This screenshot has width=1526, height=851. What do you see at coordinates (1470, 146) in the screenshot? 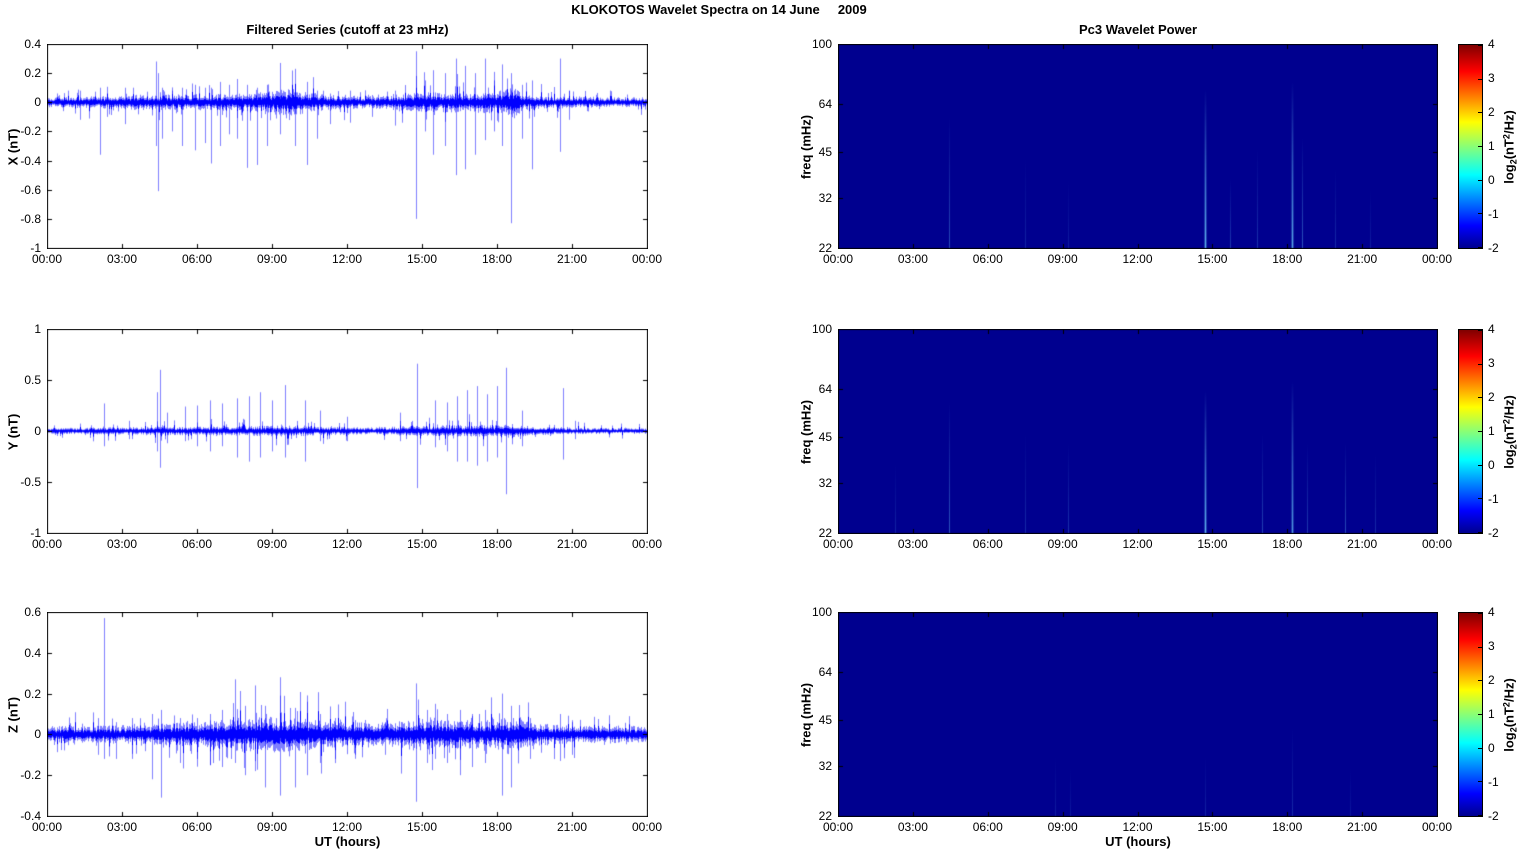
I see `colorbar-x` at bounding box center [1470, 146].